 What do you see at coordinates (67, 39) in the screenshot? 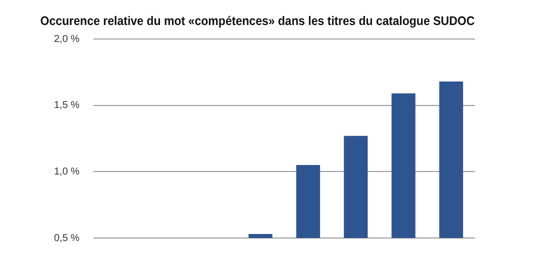
I see `y-tick-label: 2,0 %` at bounding box center [67, 39].